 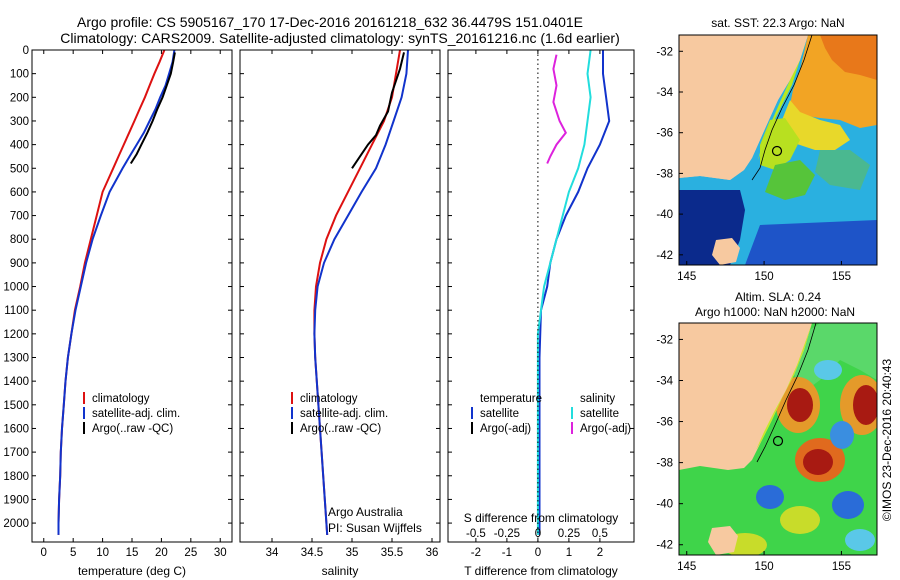 I want to click on depth-tick-label: 1700, so click(x=16, y=453).